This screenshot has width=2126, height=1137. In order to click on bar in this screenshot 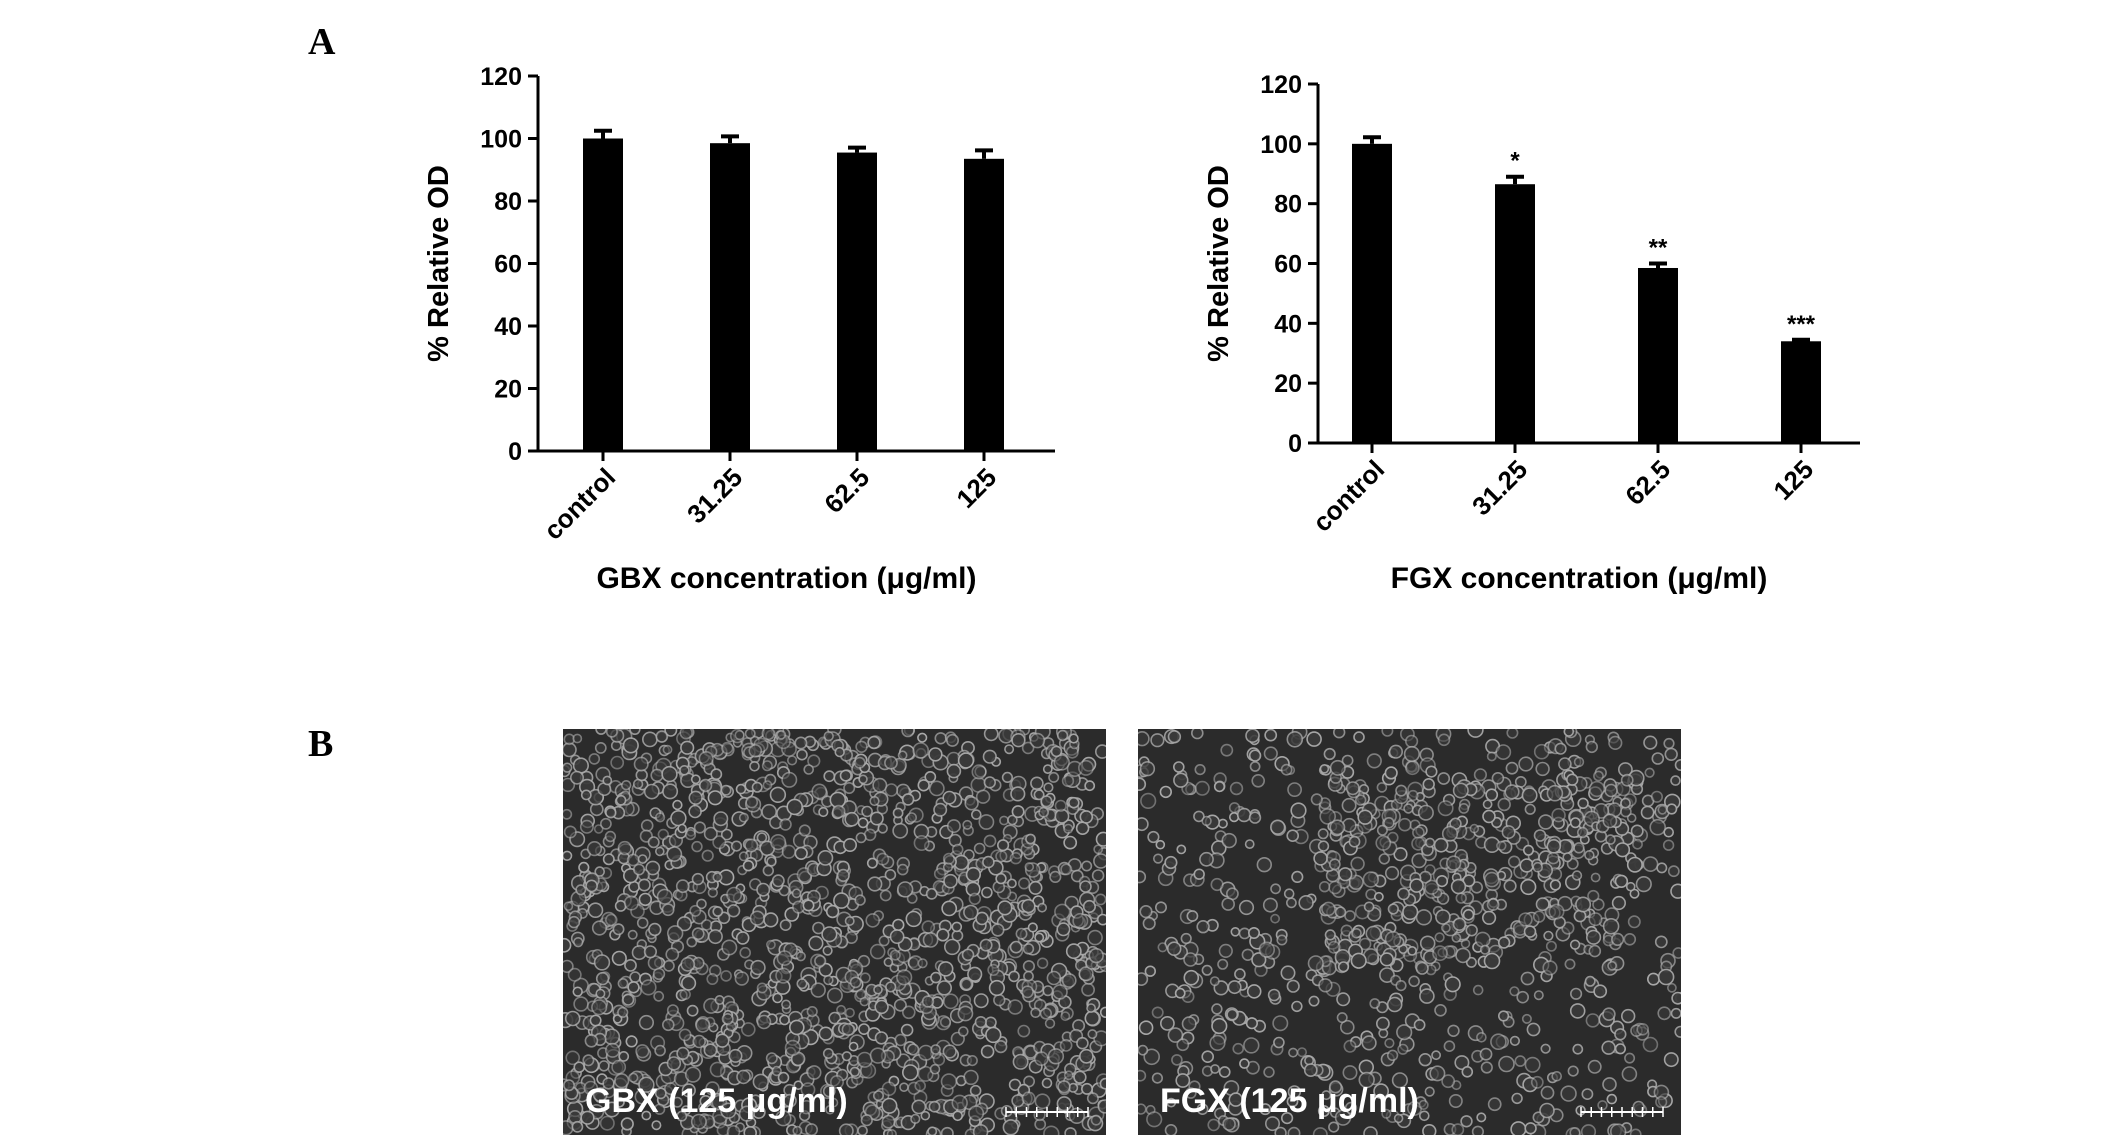, I will do `click(857, 301)`.